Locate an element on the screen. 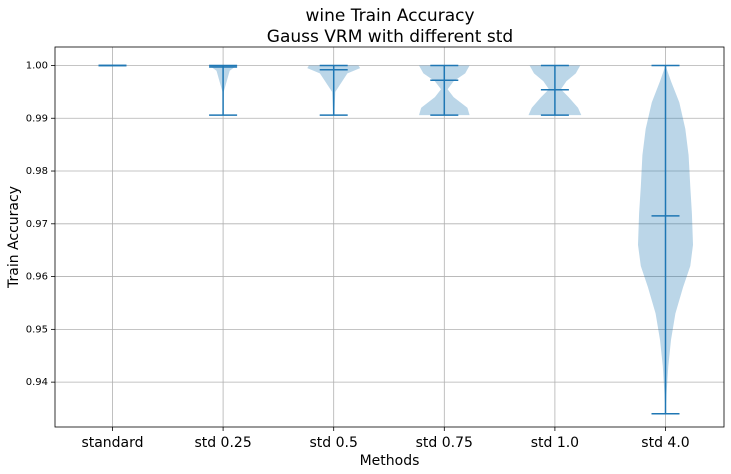 The width and height of the screenshot is (731, 474). x-tick-label: std 4.0 is located at coordinates (665, 443).